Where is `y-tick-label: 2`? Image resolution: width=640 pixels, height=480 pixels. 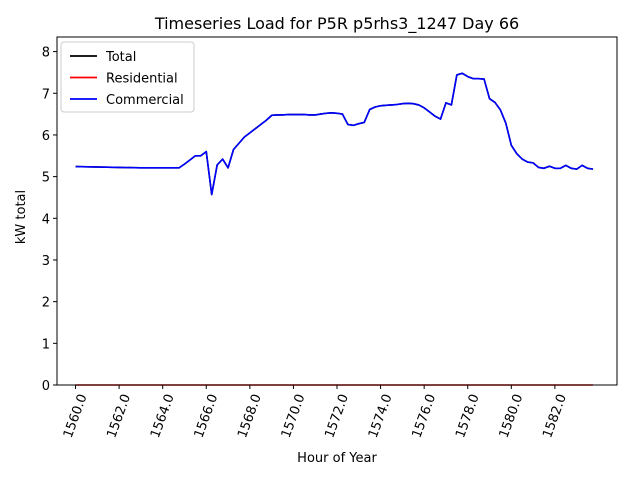
y-tick-label: 2 is located at coordinates (46, 303).